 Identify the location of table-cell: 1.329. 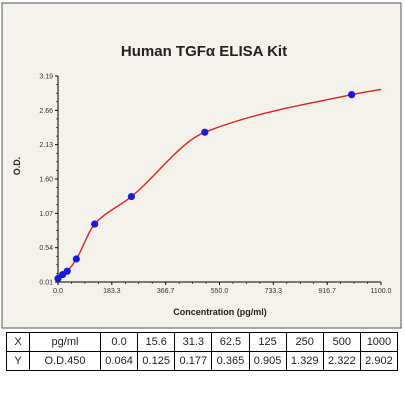
(304, 361).